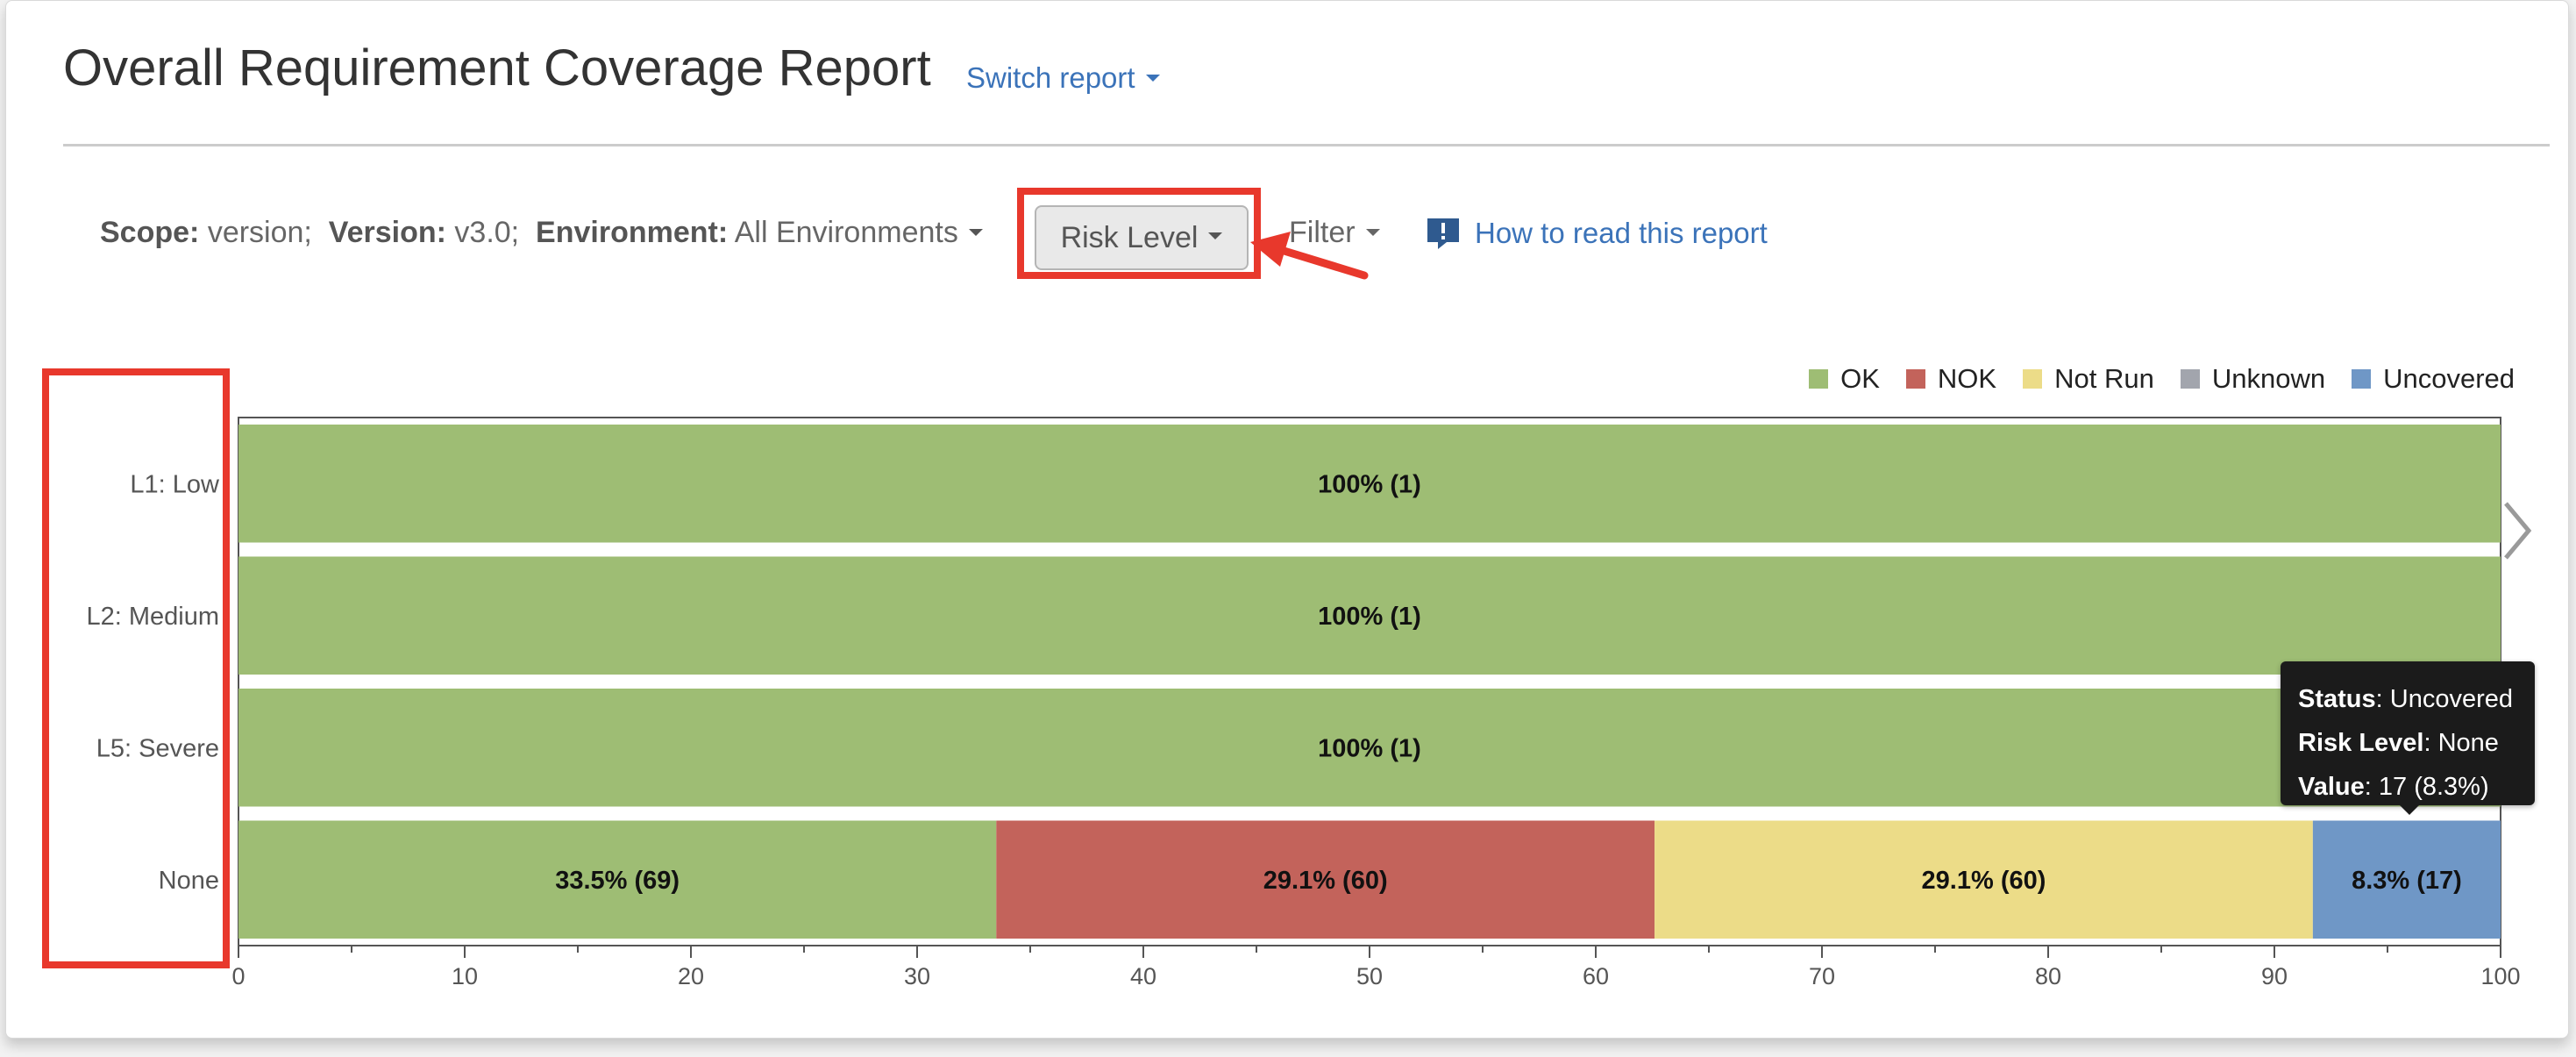 The height and width of the screenshot is (1057, 2576). What do you see at coordinates (175, 484) in the screenshot?
I see `category-label: L1: Low` at bounding box center [175, 484].